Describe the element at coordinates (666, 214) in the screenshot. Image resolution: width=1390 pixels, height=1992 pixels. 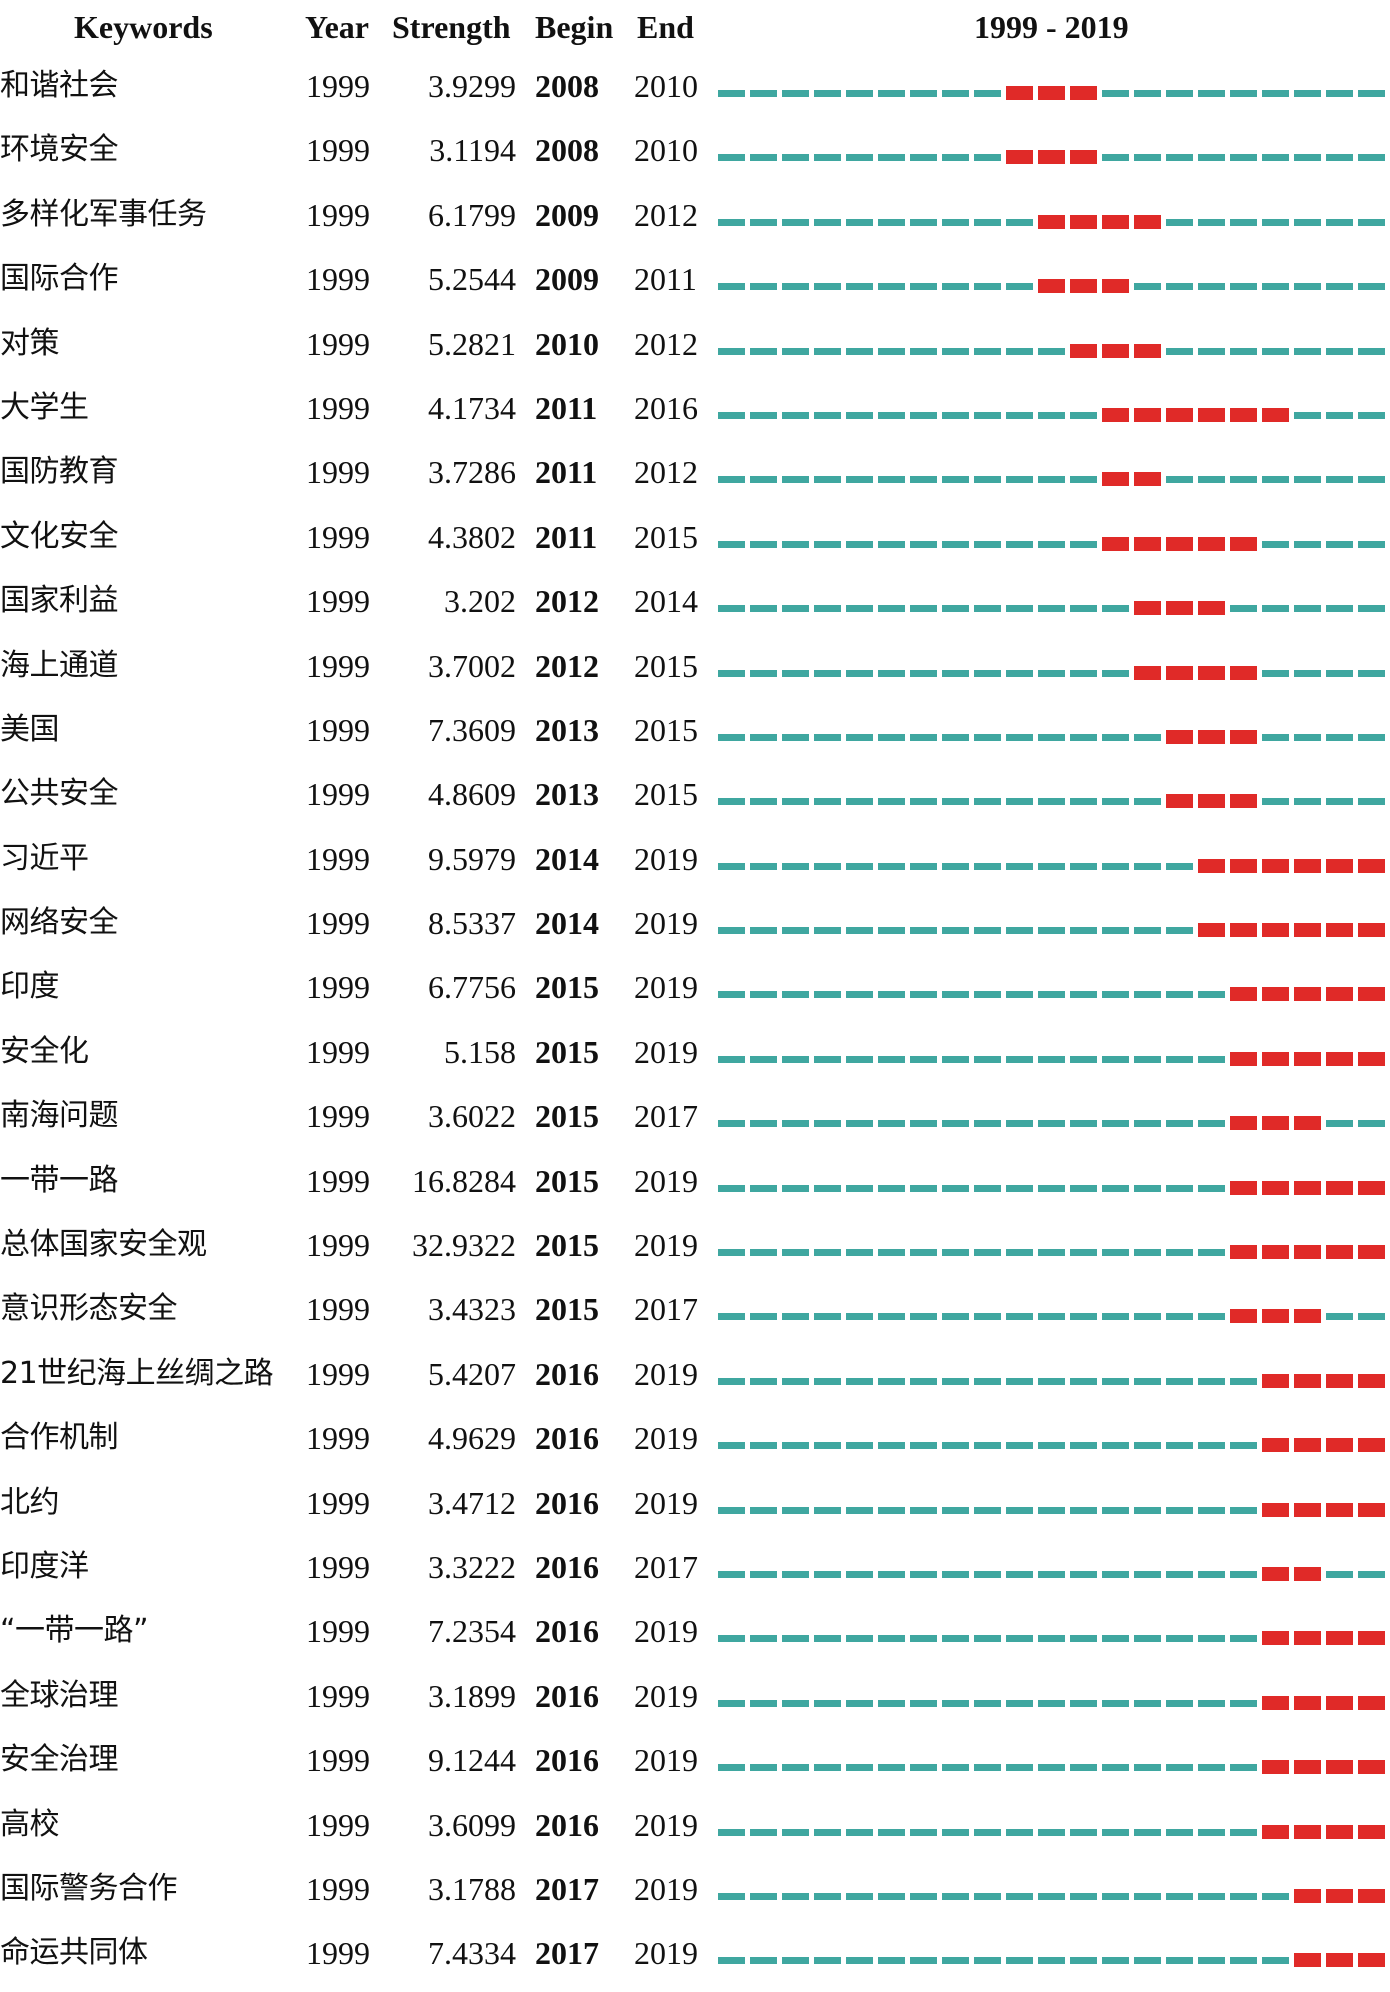
I see `end-year: 2012` at that location.